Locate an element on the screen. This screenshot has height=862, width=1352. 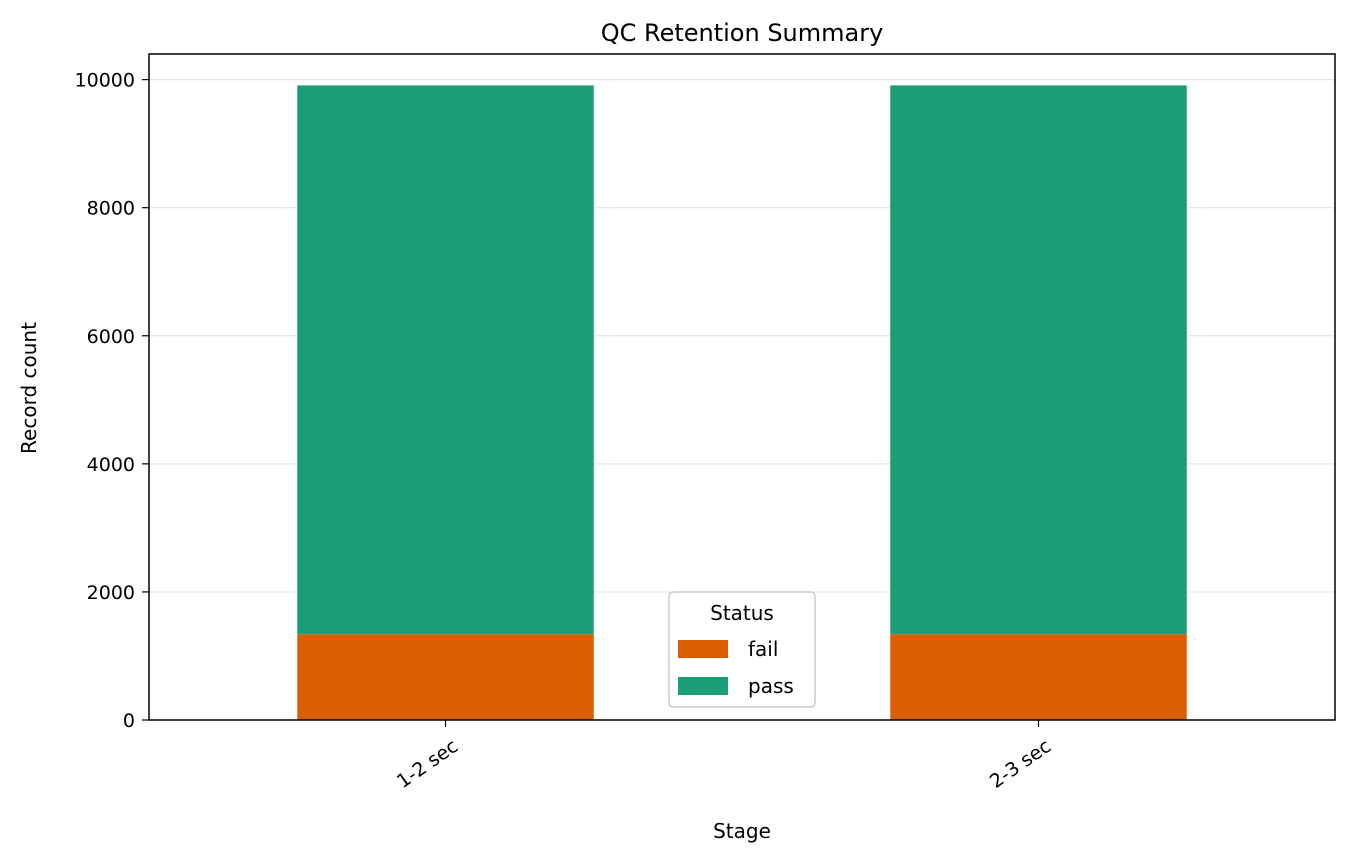
y-tick-label: 4000 is located at coordinates (111, 465).